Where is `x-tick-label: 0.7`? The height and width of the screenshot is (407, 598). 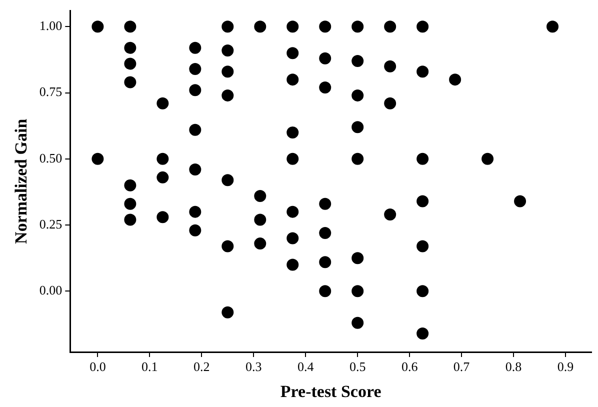 x-tick-label: 0.7 is located at coordinates (461, 366).